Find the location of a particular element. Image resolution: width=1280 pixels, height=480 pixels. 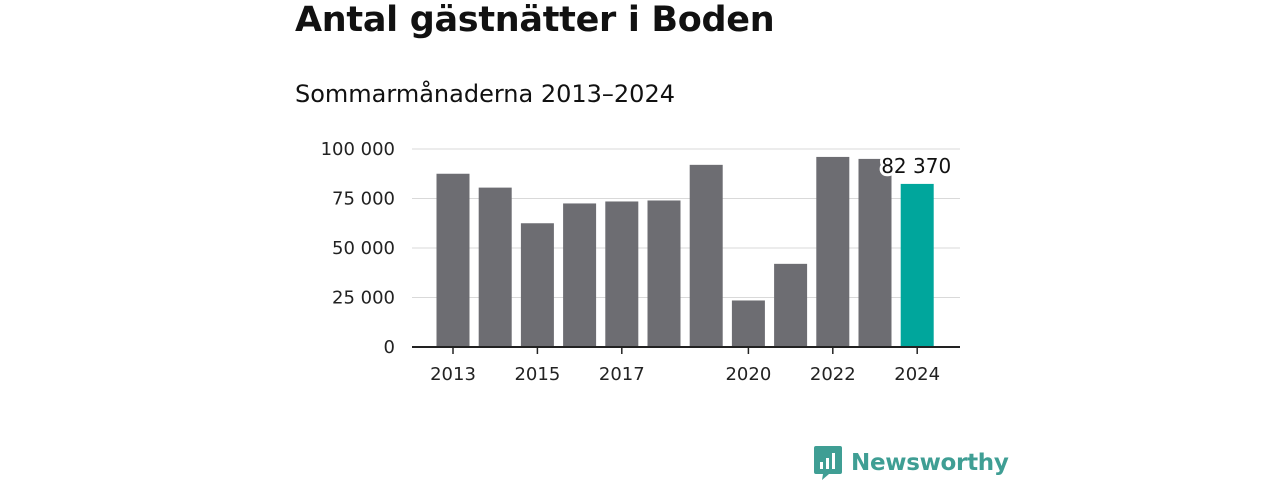

x-tick-label: 2024 is located at coordinates (917, 374).